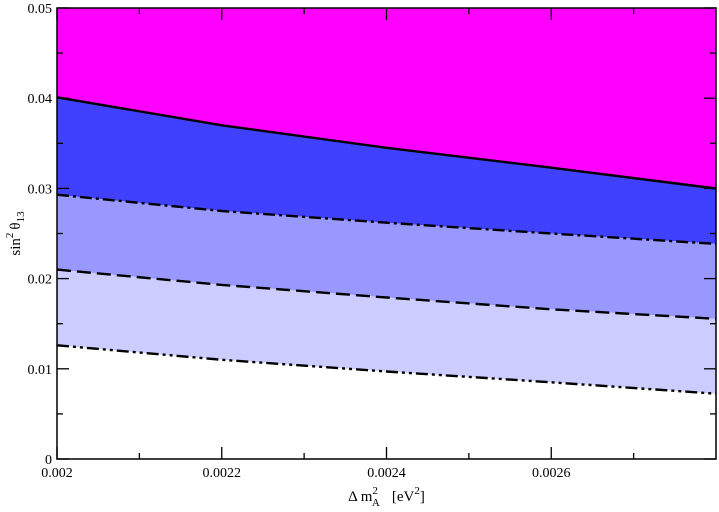 Image resolution: width=719 pixels, height=512 pixels. What do you see at coordinates (40, 280) in the screenshot?
I see `y-tick-label: 0.02` at bounding box center [40, 280].